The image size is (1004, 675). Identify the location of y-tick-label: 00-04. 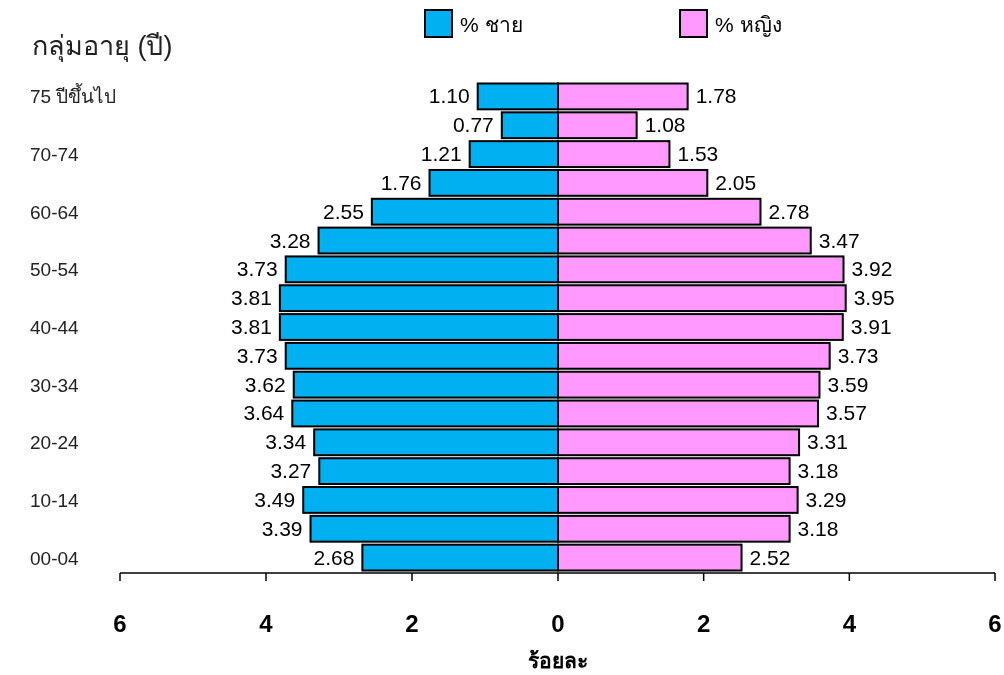
(55, 558).